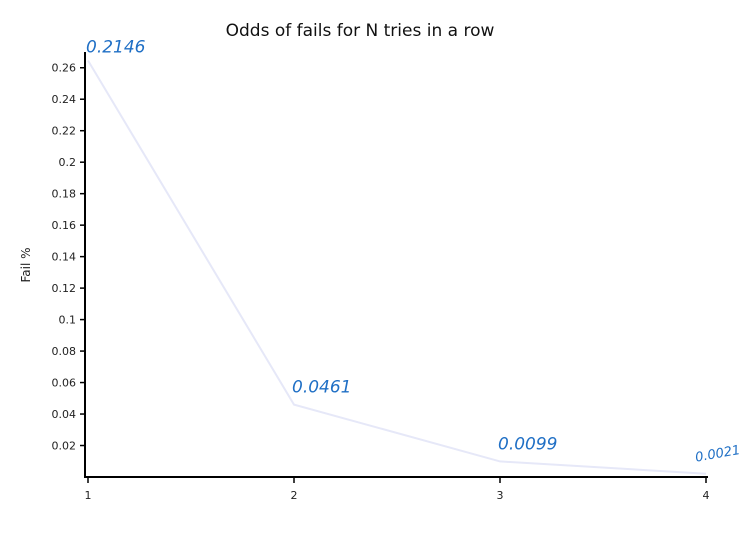 Image resolution: width=747 pixels, height=554 pixels. Describe the element at coordinates (88, 495) in the screenshot. I see `x-tick-label: 1` at that location.